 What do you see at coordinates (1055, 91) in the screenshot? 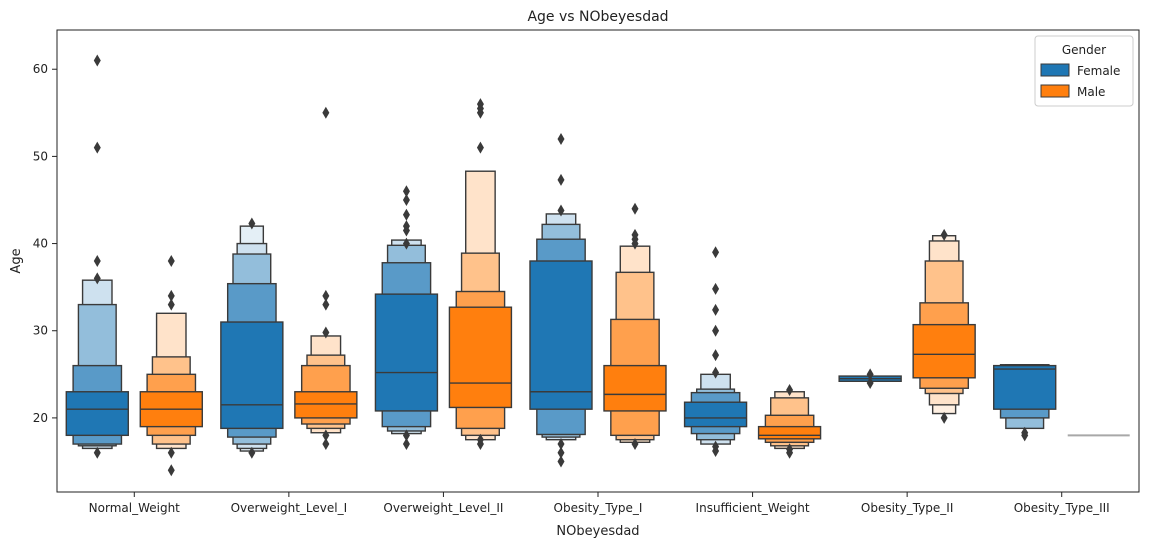
I see `legend-swatch-male` at bounding box center [1055, 91].